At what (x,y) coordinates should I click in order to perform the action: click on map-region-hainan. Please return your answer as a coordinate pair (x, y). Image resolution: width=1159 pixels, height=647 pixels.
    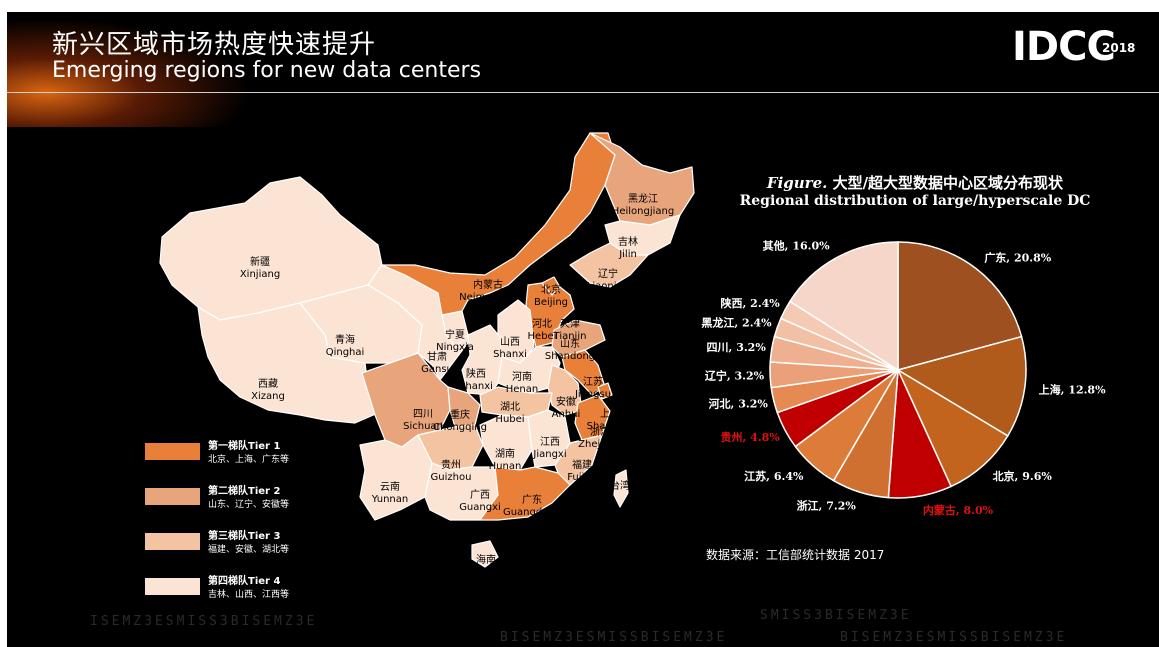
    Looking at the image, I should click on (485, 554).